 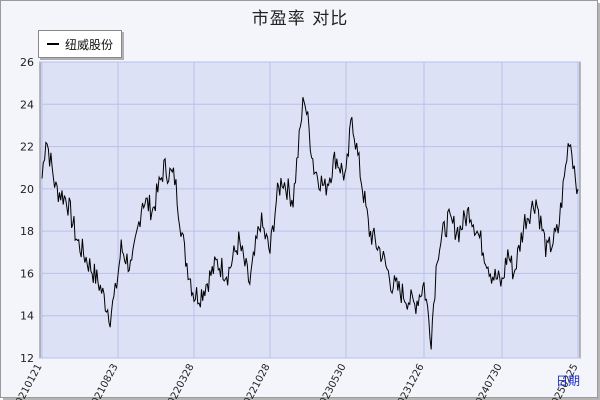 What do you see at coordinates (27, 231) in the screenshot?
I see `y-tick-label: 18` at bounding box center [27, 231].